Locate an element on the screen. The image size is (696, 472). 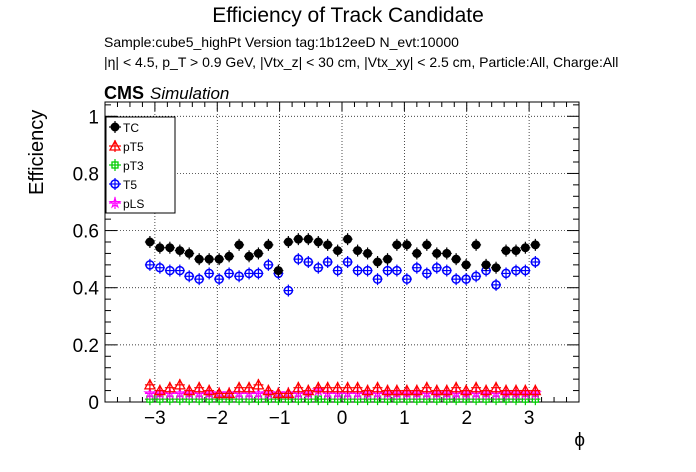
y-tick-label: 0 is located at coordinates (93, 403).